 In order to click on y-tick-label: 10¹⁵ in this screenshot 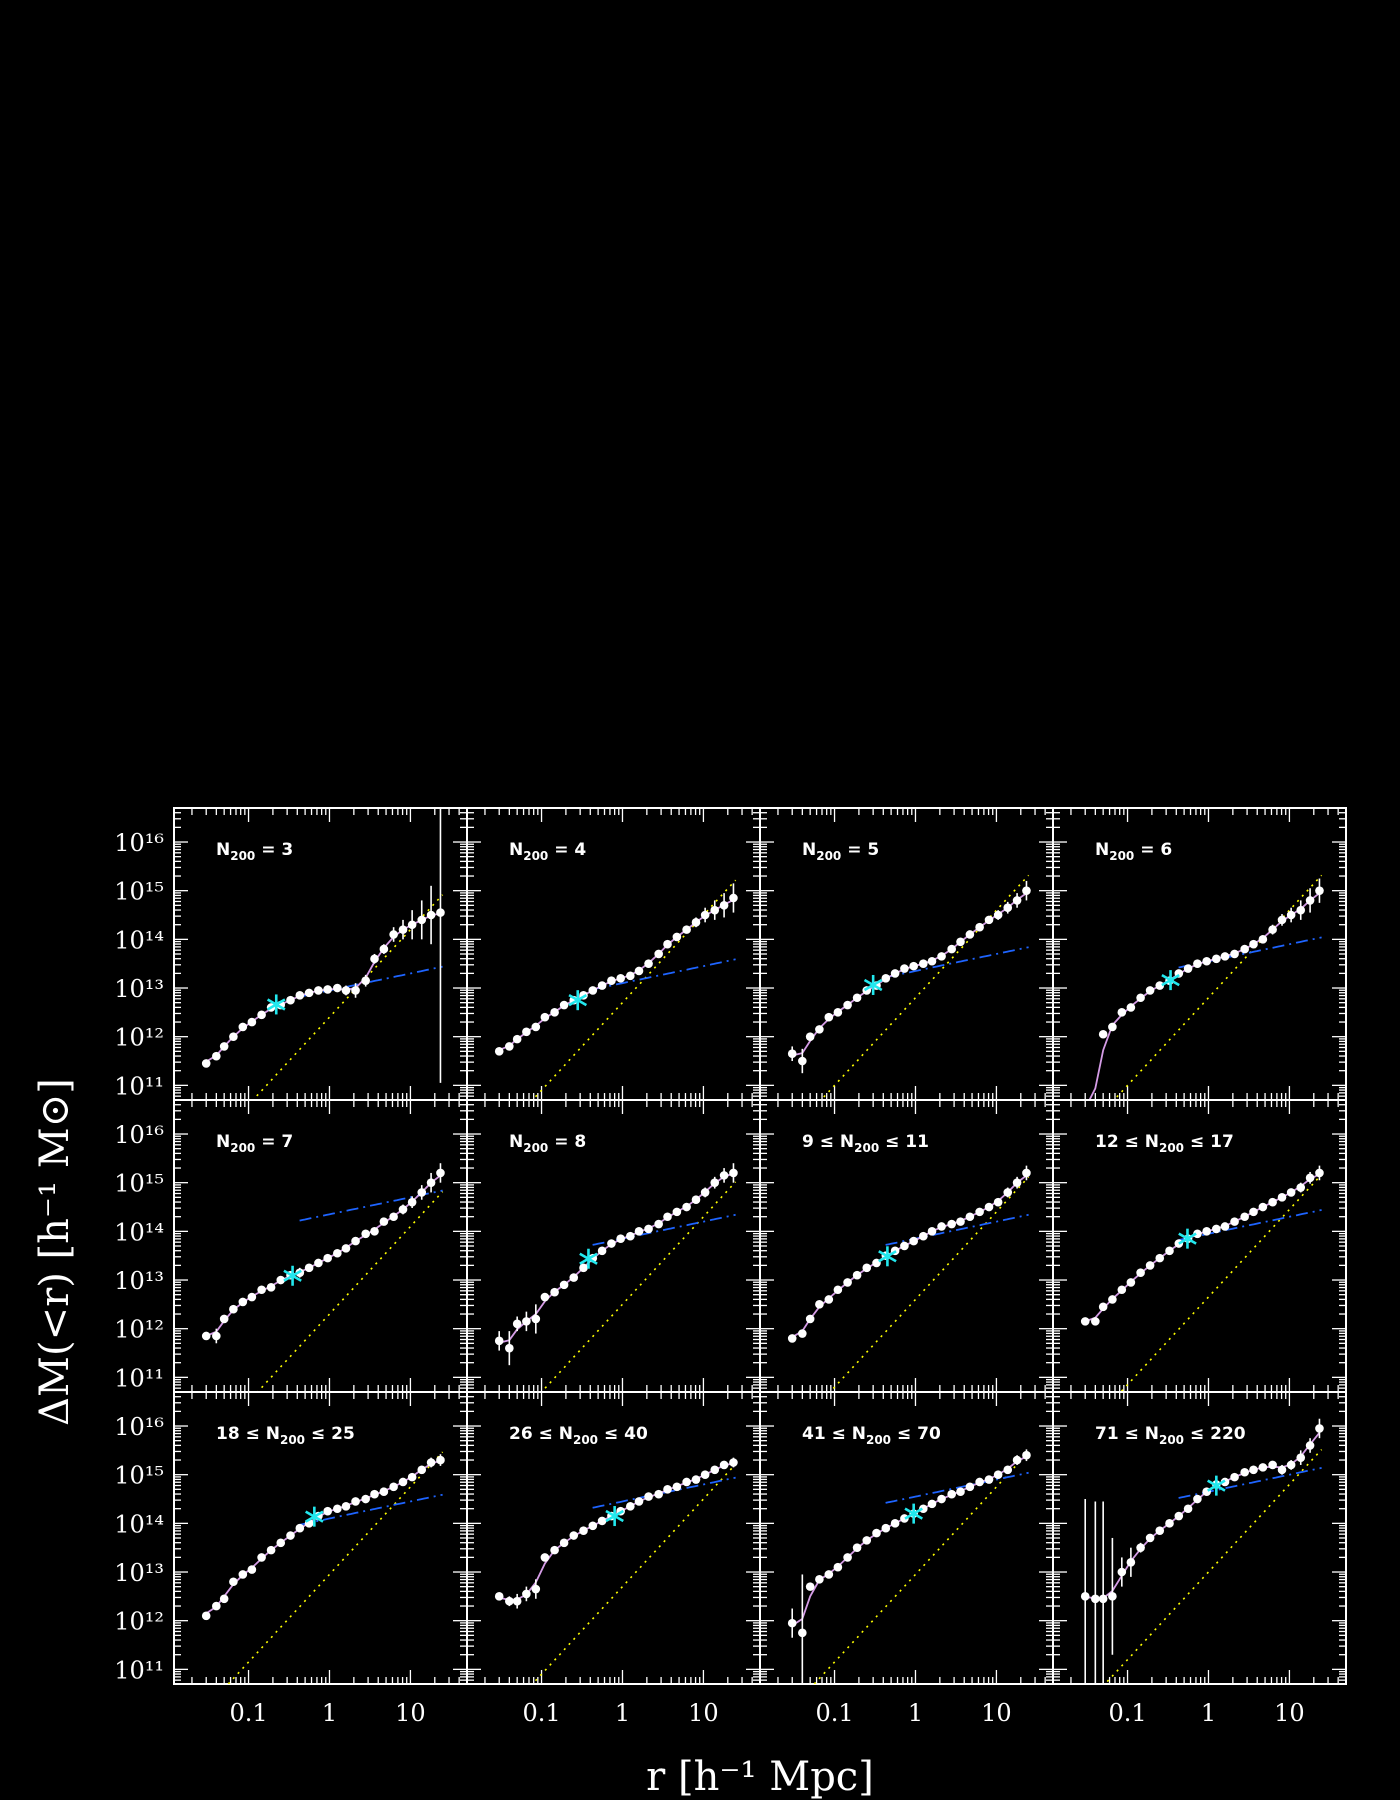, I will do `click(139, 892)`.